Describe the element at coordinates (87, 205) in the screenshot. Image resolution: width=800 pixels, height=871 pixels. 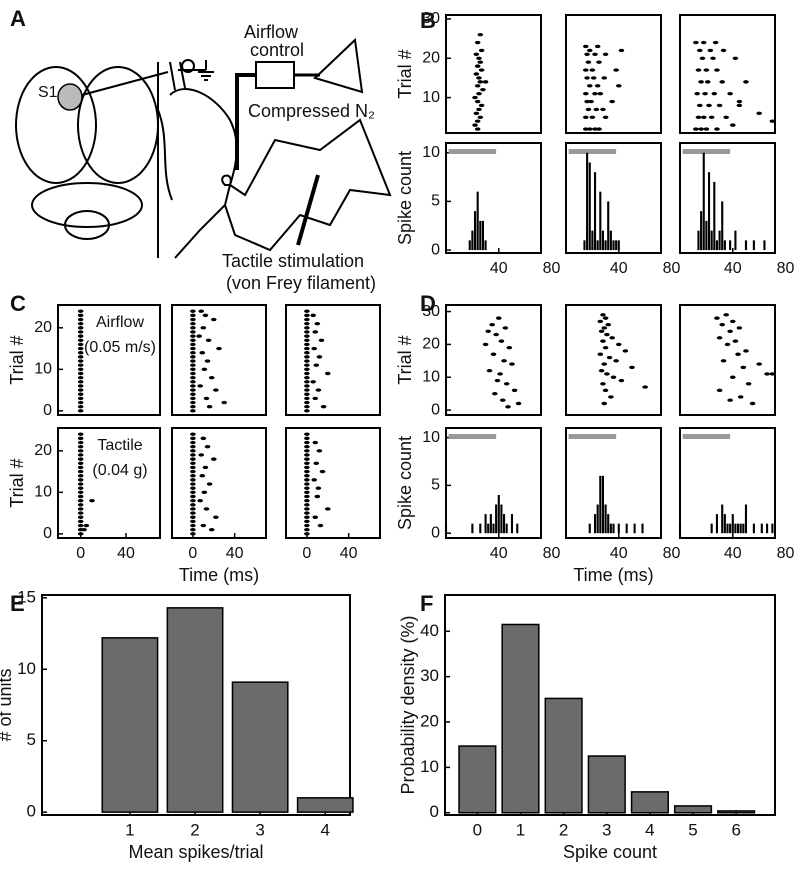
I see `cerebellum` at that location.